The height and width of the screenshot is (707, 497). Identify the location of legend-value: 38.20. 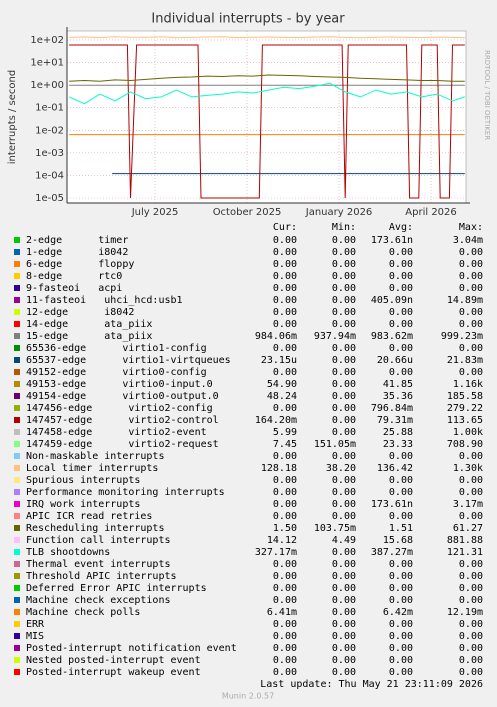
(341, 468).